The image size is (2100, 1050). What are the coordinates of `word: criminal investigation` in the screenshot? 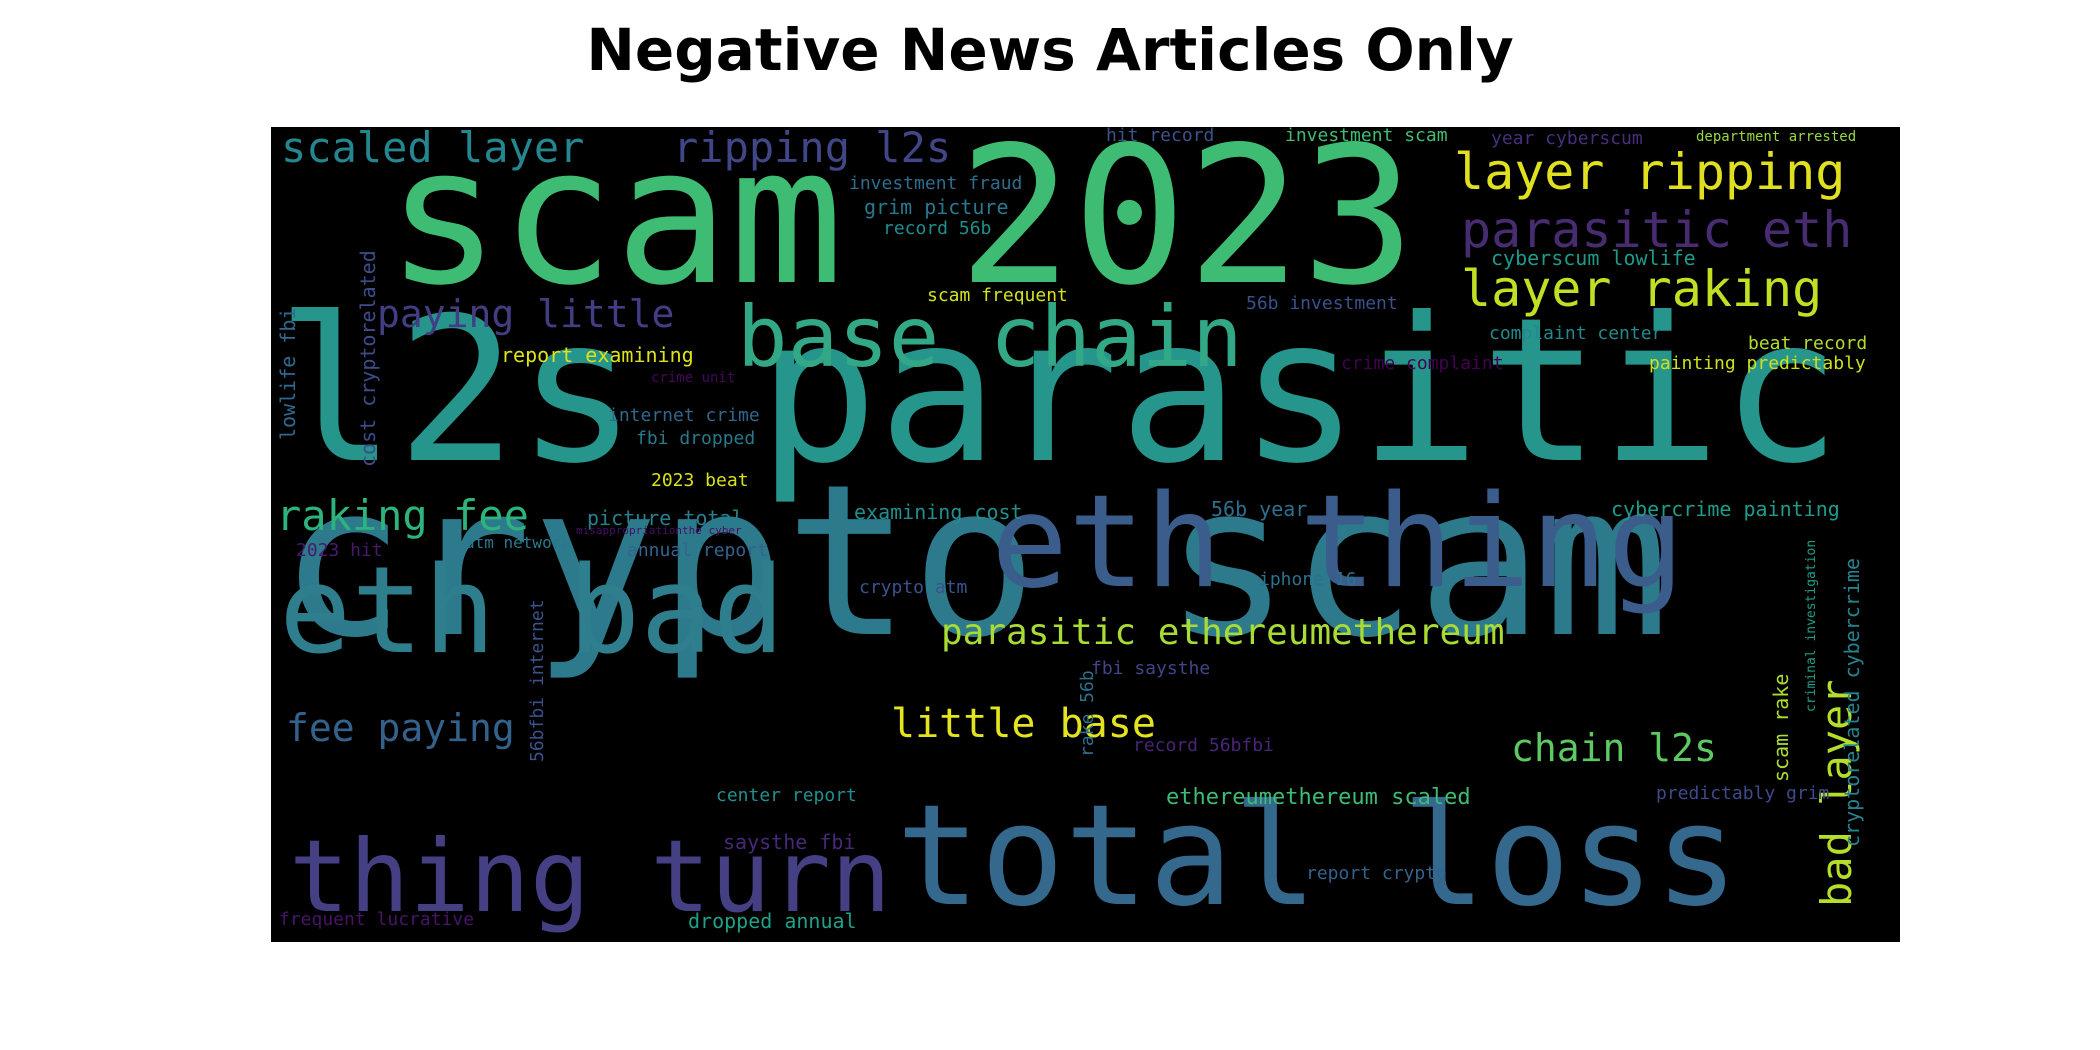 It's located at (1811, 625).